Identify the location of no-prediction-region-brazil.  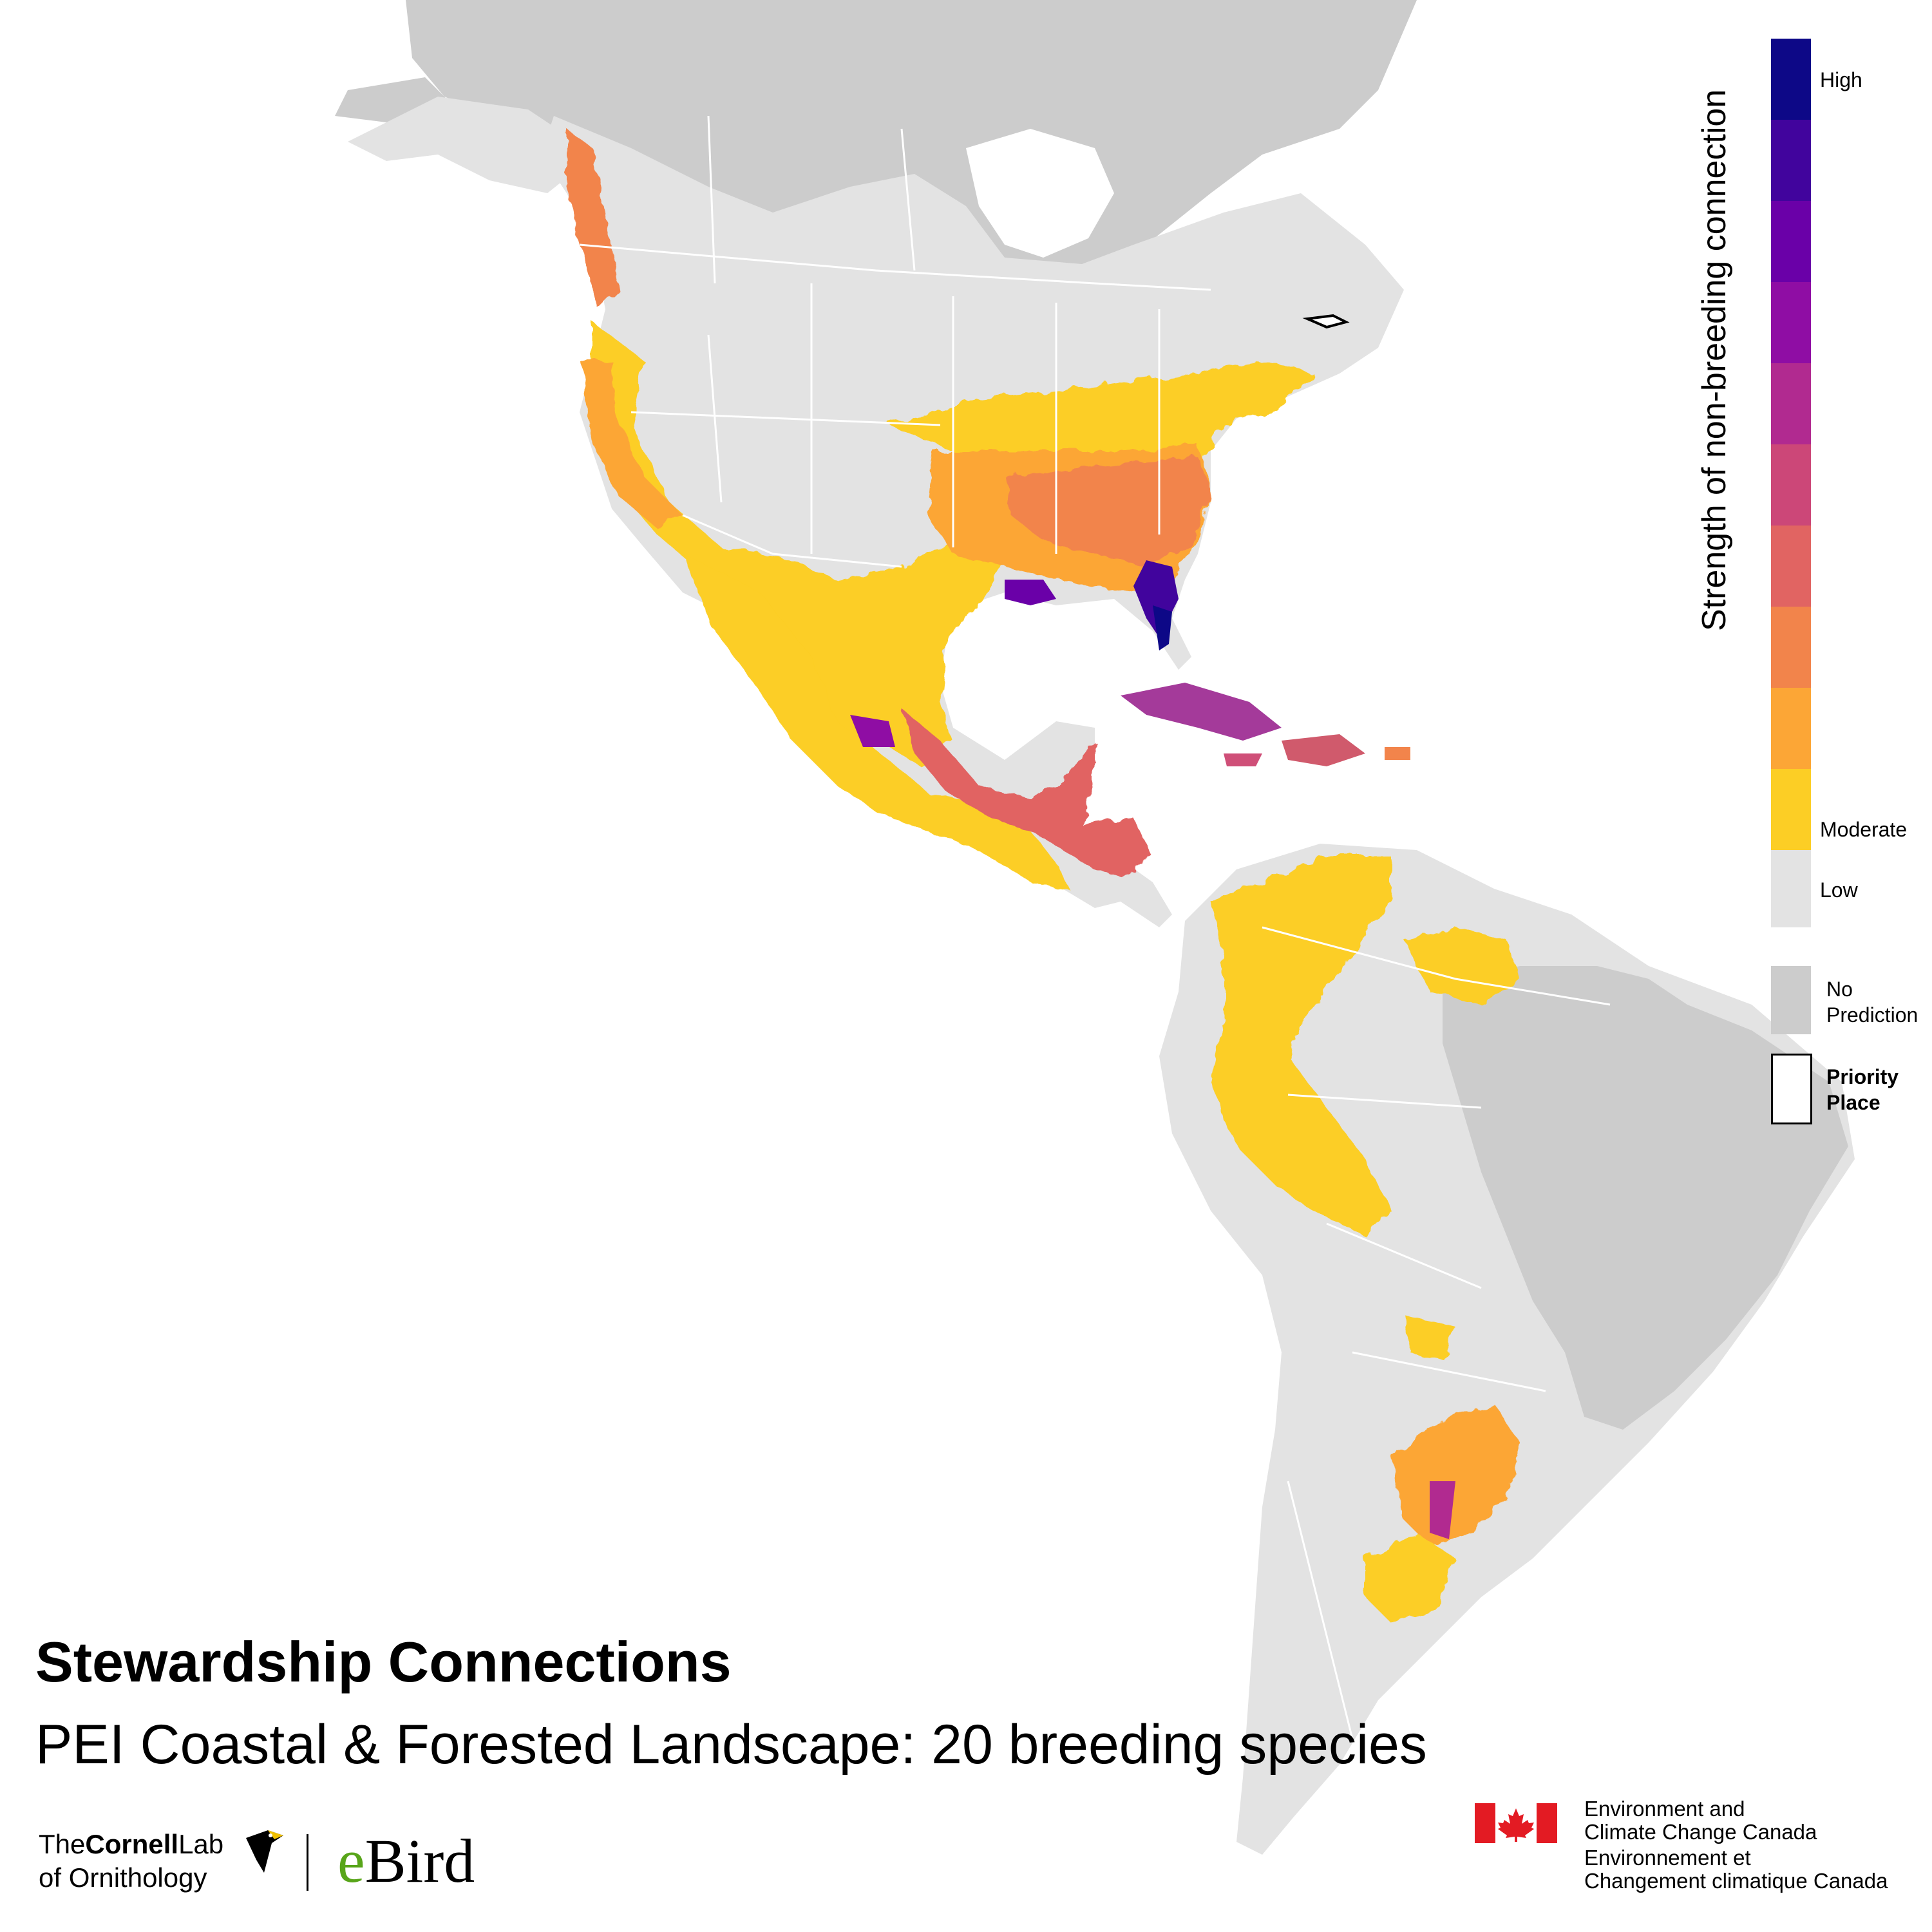
(1645, 1198).